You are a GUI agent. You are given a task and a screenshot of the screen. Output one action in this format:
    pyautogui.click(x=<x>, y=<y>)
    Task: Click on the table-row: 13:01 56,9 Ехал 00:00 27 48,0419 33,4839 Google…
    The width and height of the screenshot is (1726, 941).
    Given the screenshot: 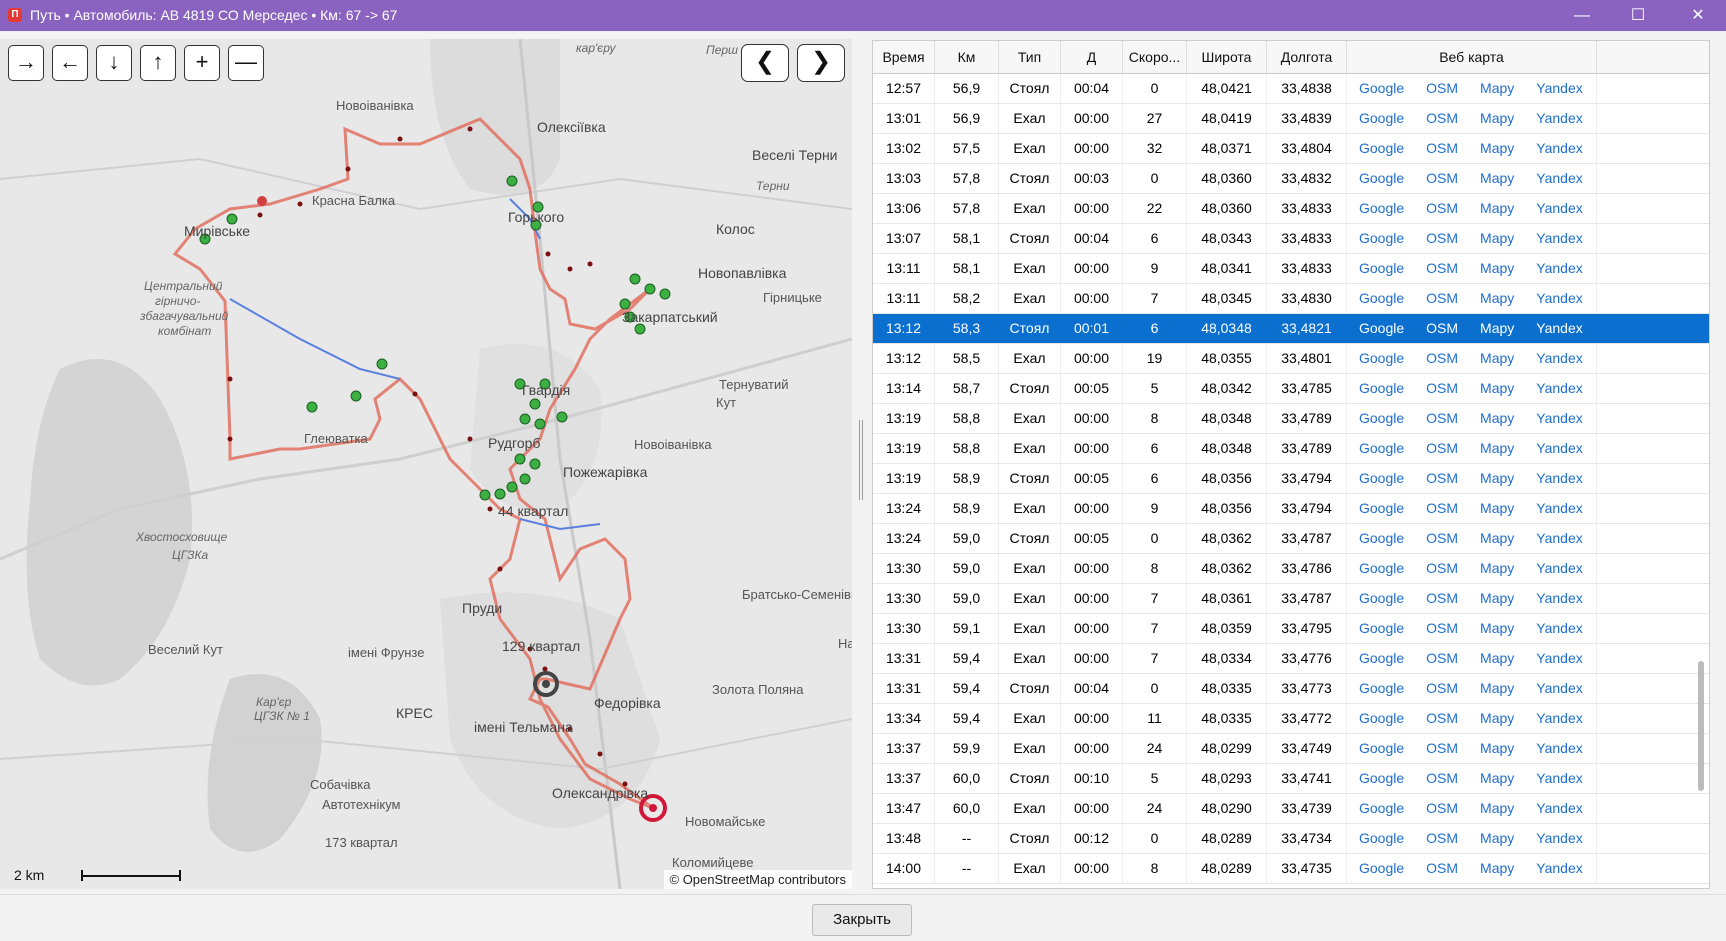 What is the action you would take?
    pyautogui.click(x=1291, y=119)
    